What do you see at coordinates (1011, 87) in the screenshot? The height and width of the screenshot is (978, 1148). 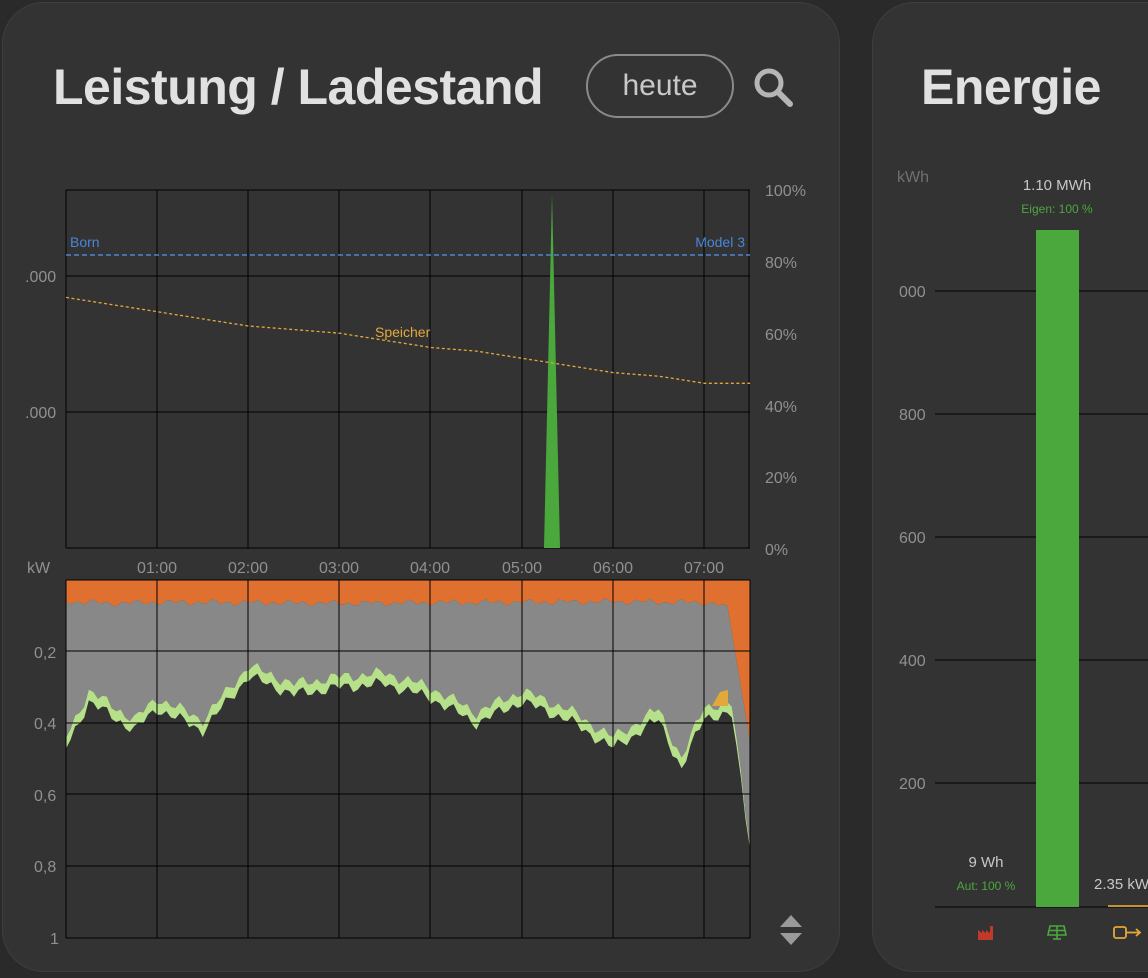 I see `energy-title: Energie` at bounding box center [1011, 87].